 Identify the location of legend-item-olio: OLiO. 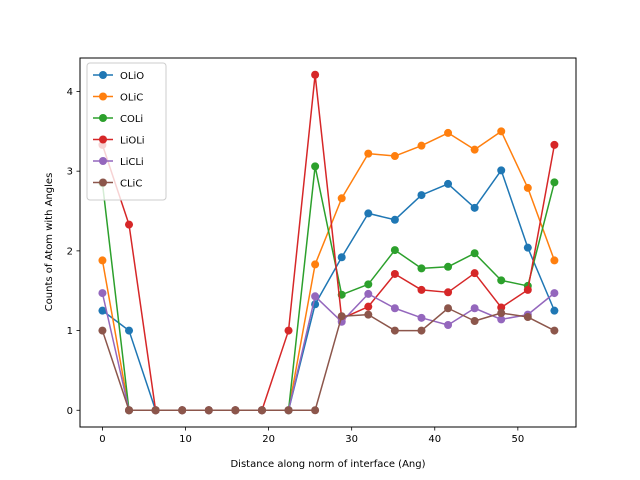
(118, 76).